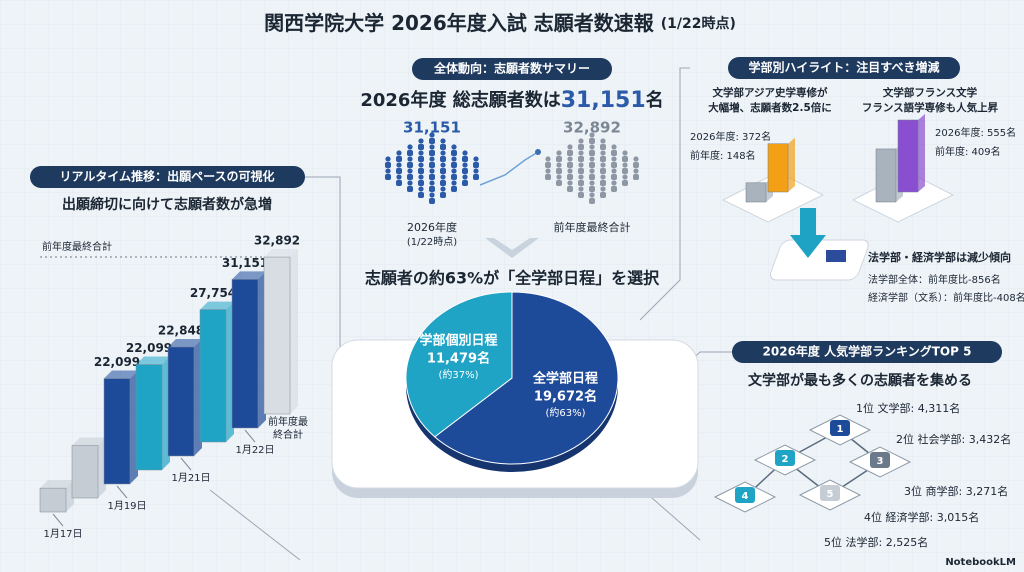 This screenshot has width=1024, height=572. What do you see at coordinates (968, 151) in the screenshot?
I see `highlight-previous: 前年度: 409名` at bounding box center [968, 151].